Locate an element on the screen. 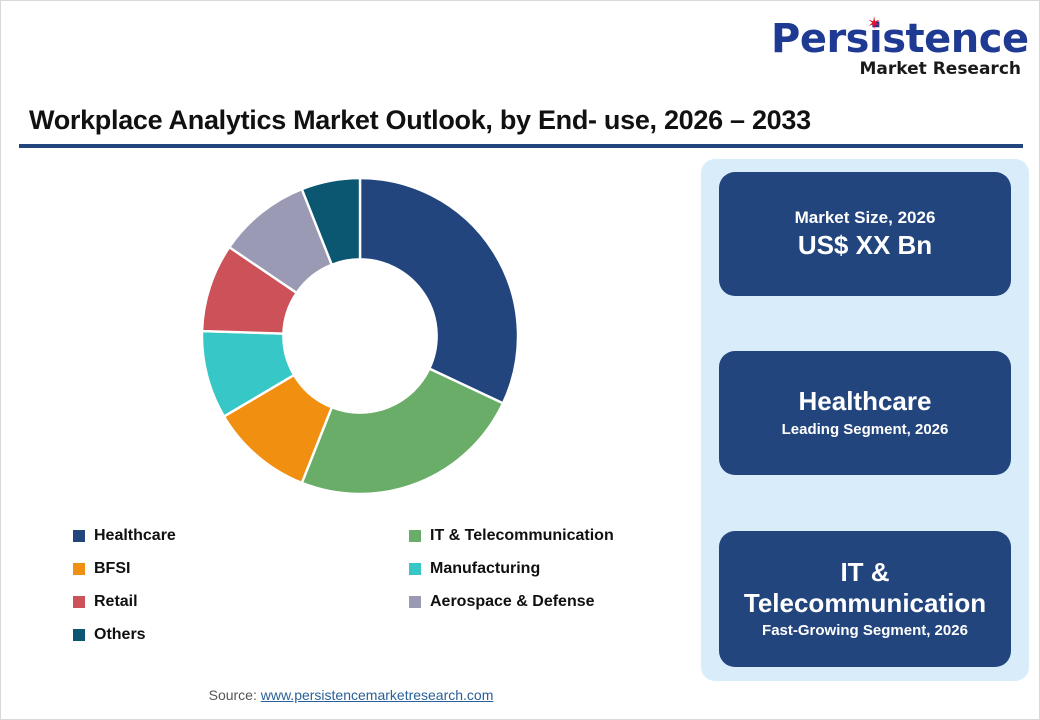  fast-growing-segment-name-line2: Telecommunication is located at coordinates (865, 602).